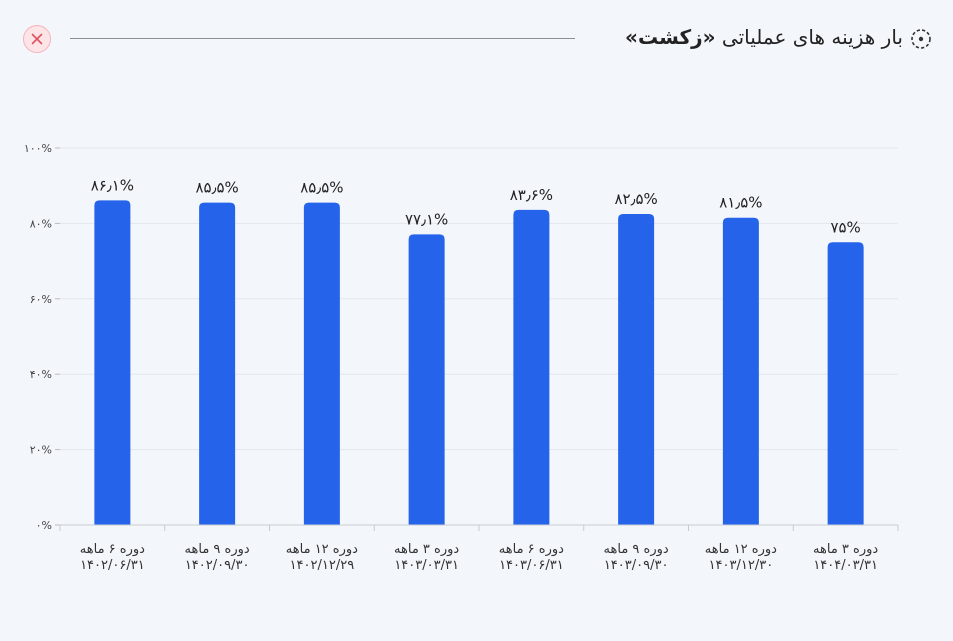 The image size is (953, 641). Describe the element at coordinates (41, 374) in the screenshot. I see `y-tick-label: ۴۰%` at that location.